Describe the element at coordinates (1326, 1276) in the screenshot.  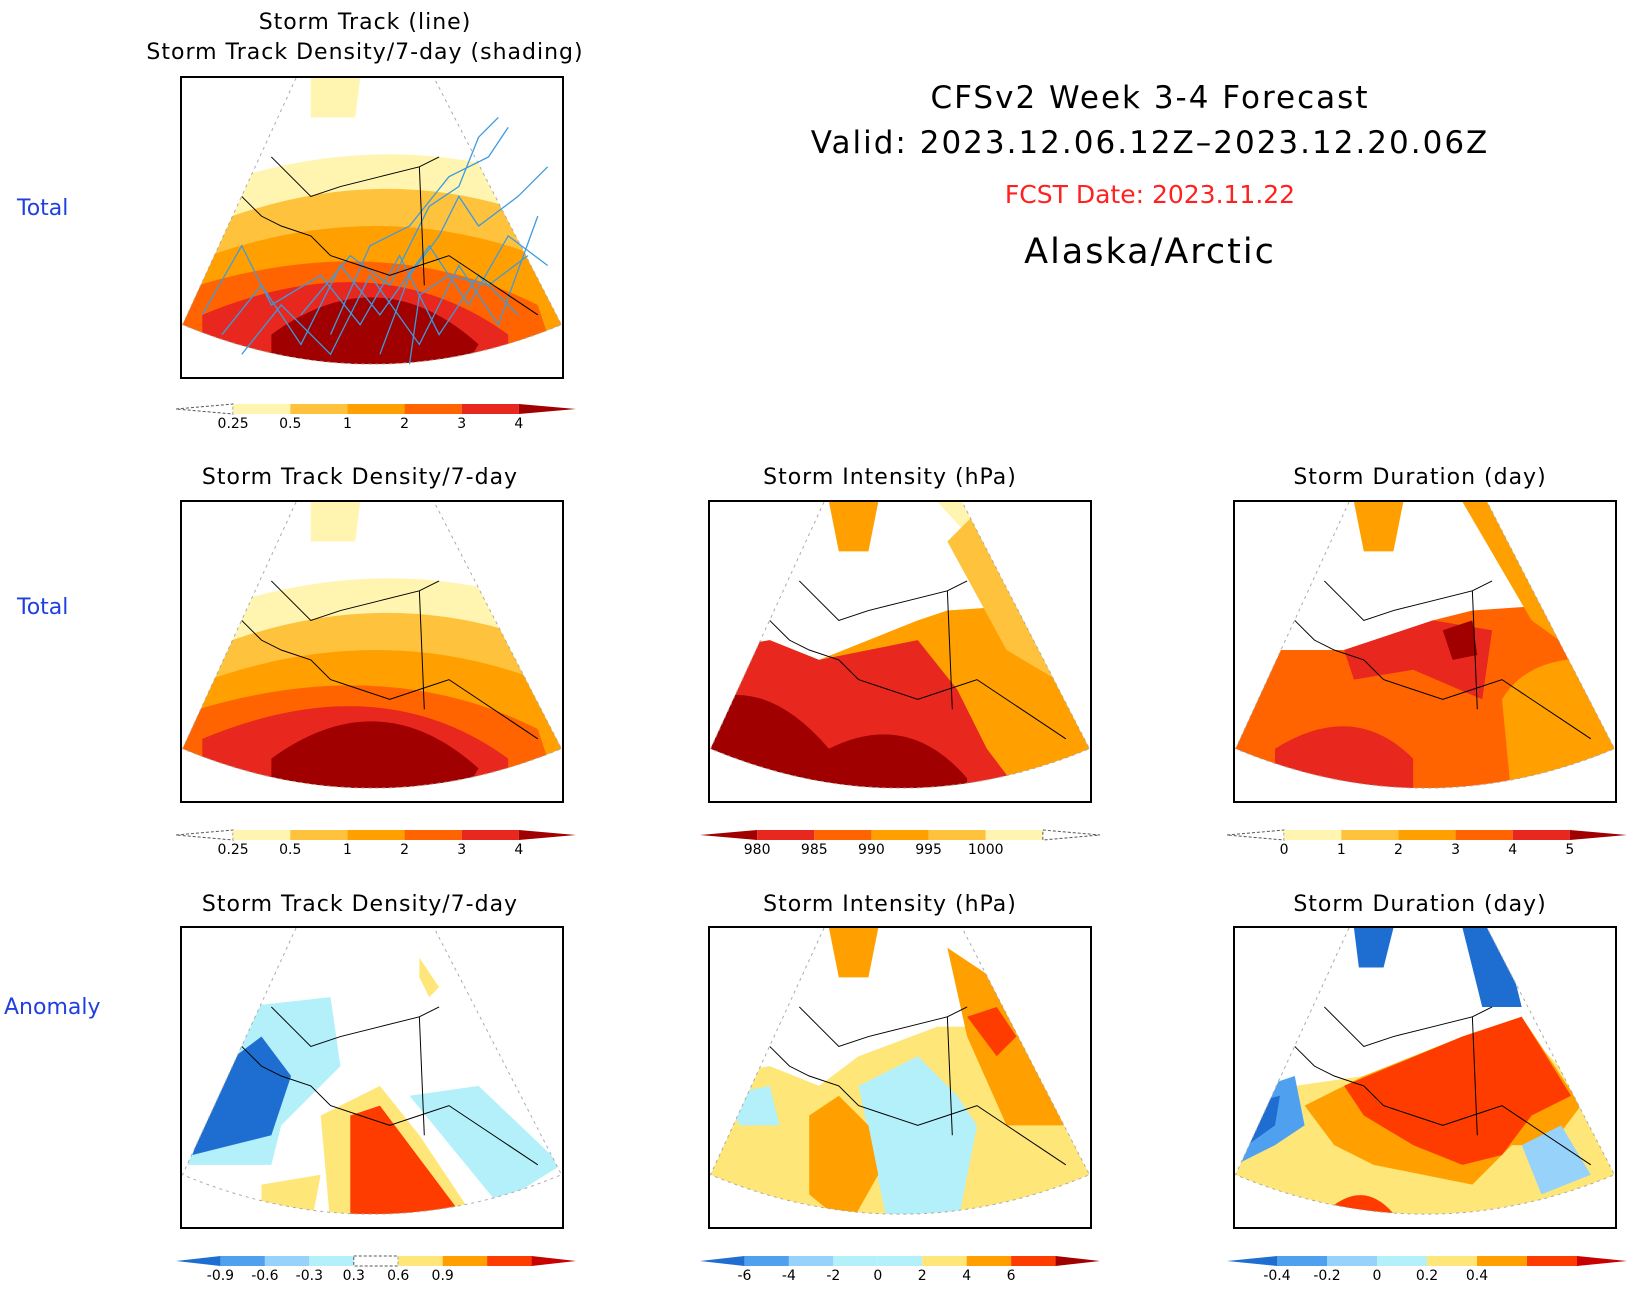
I see `colorbar-tick-label: -0.2` at that location.